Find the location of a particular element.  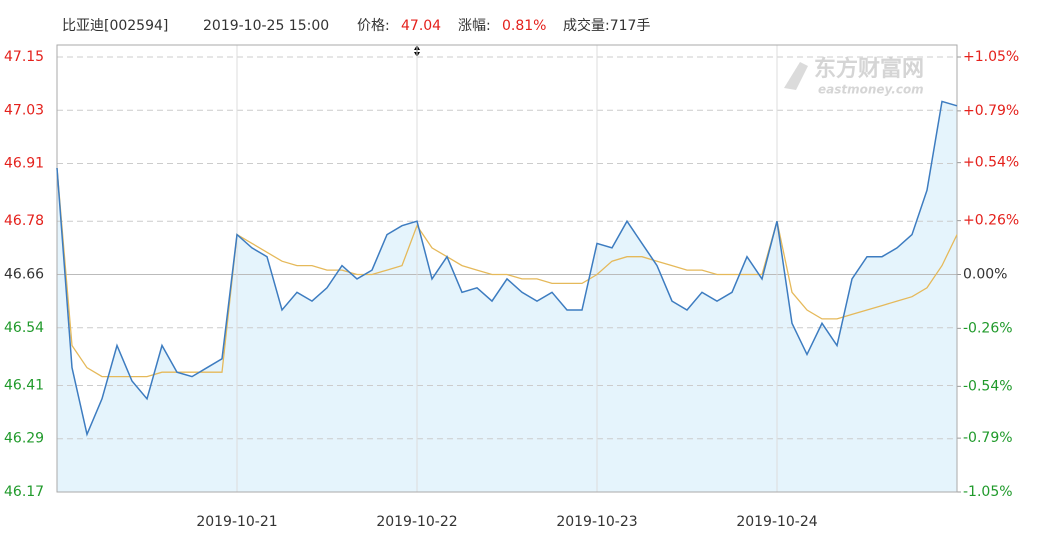

watermark: 东方财富网 eastmoney.com is located at coordinates (854, 76).